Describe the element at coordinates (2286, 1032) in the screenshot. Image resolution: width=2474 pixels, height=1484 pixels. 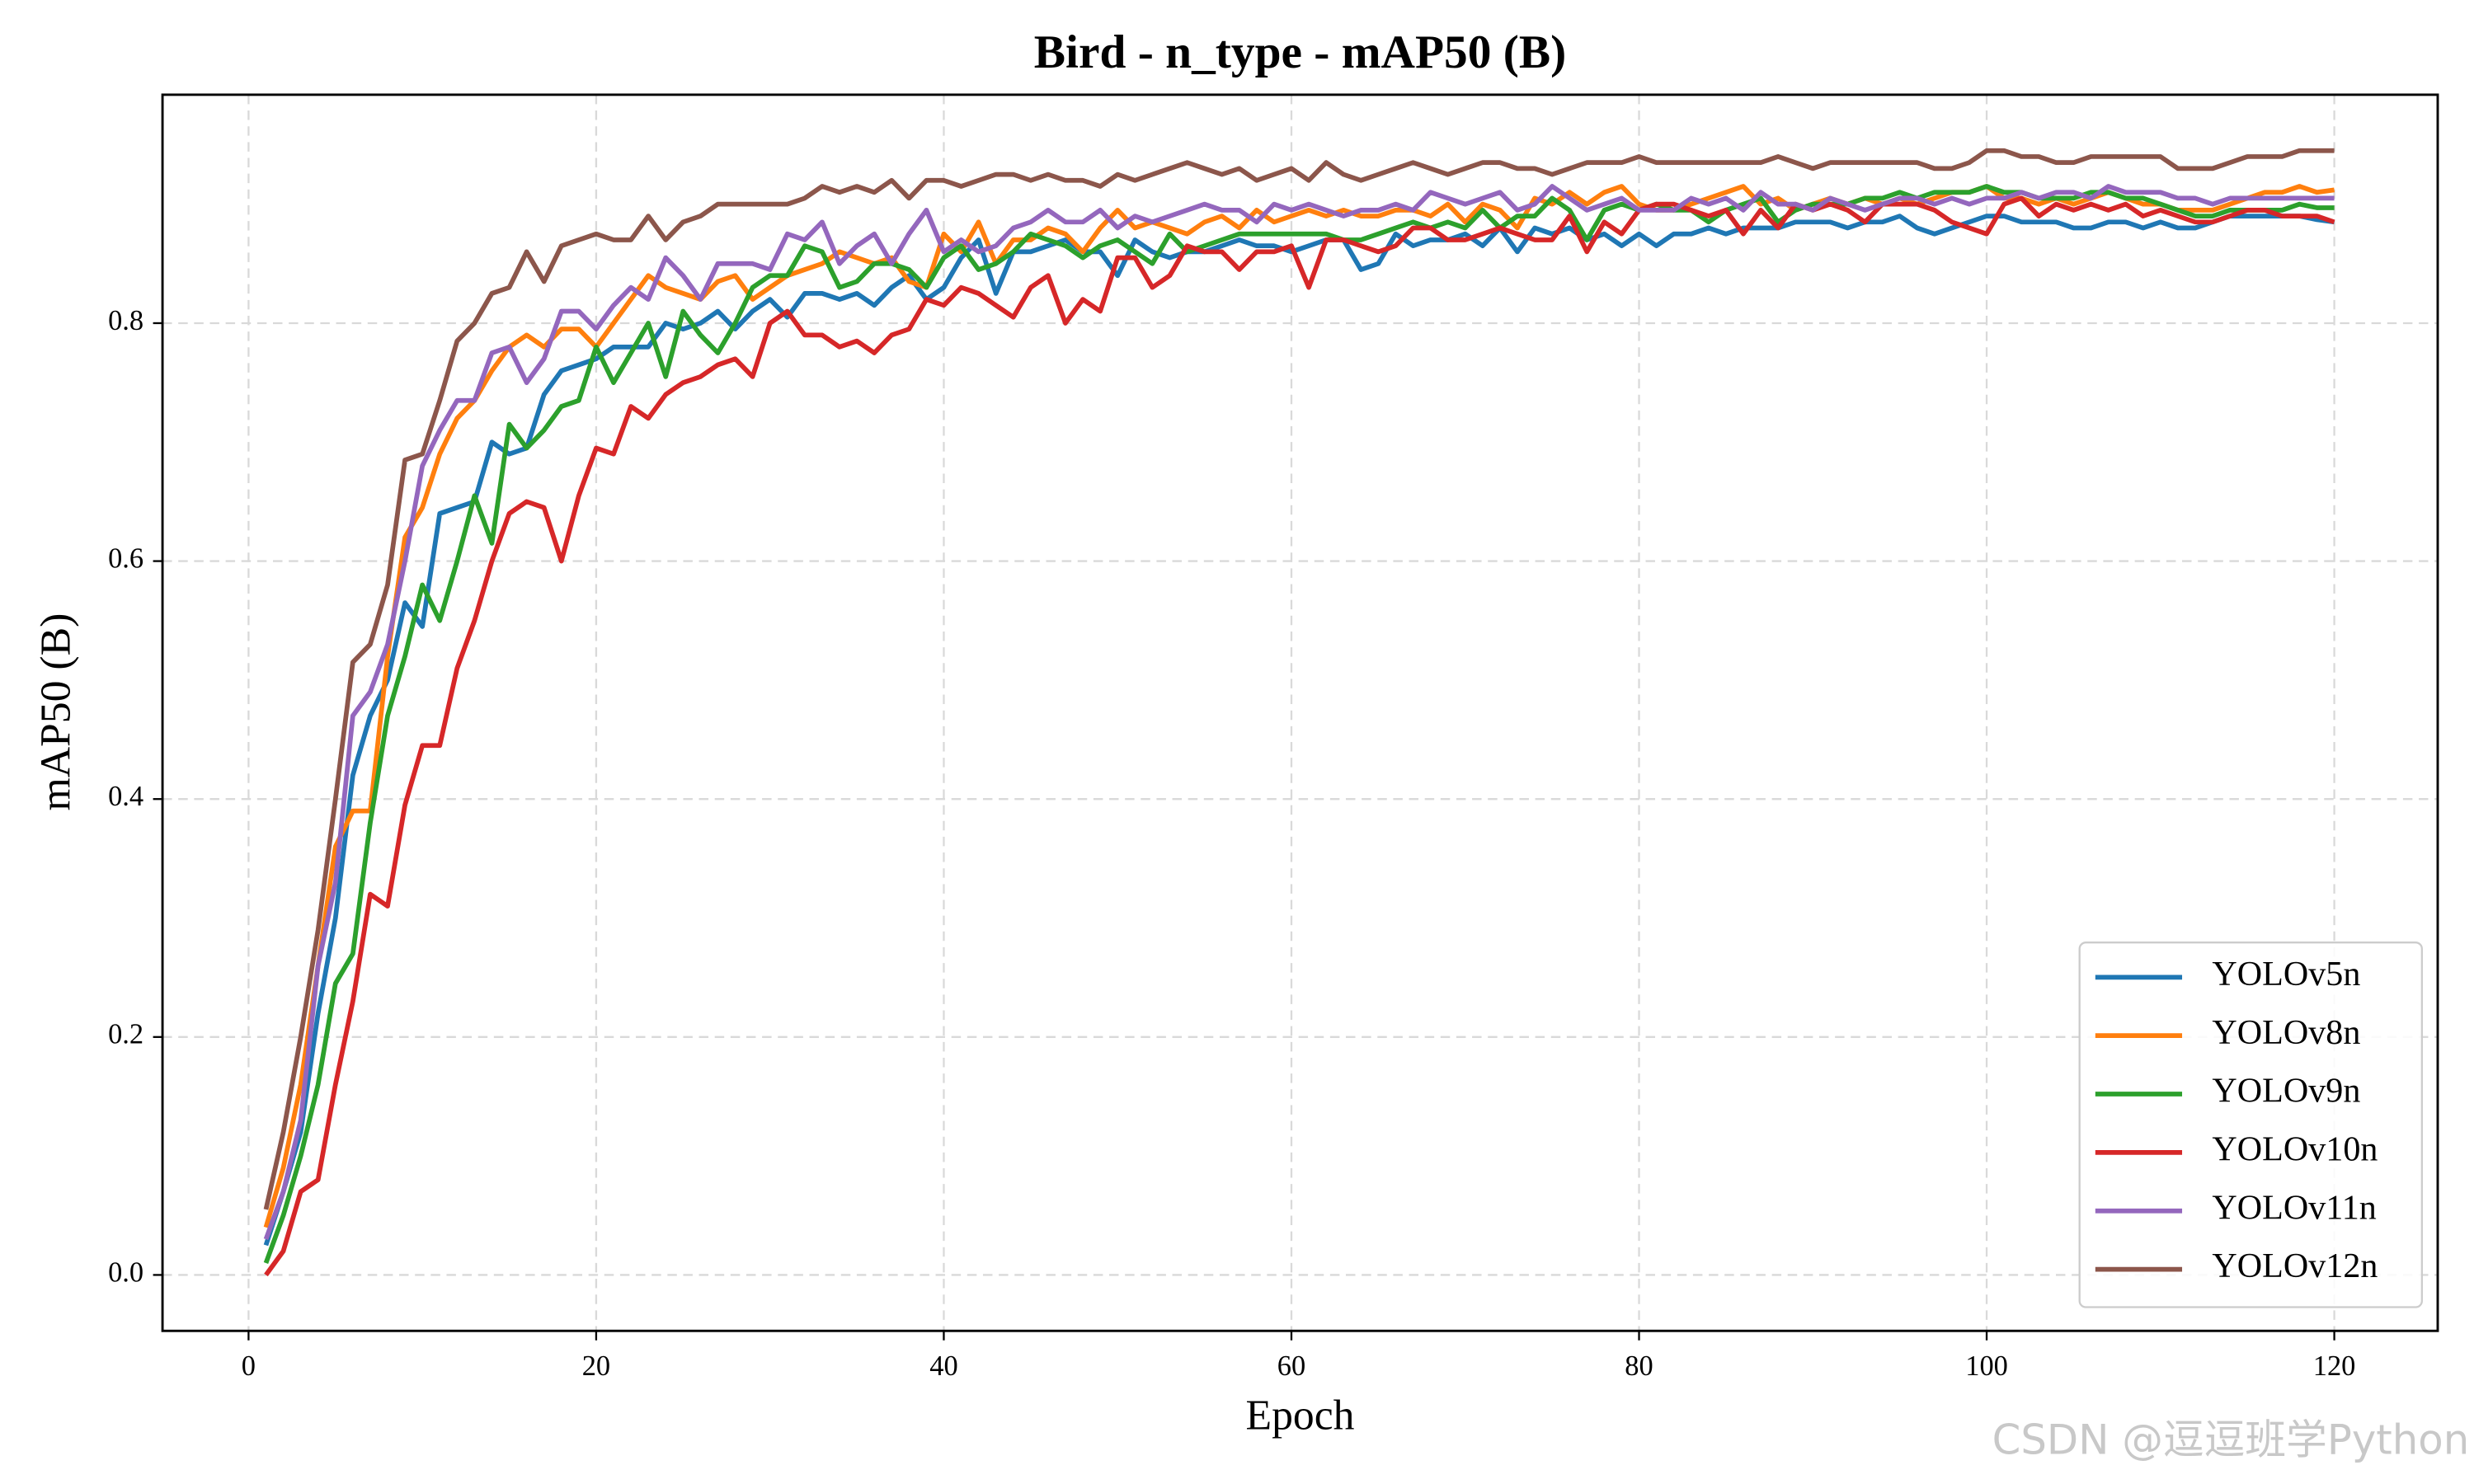
I see `legend-label: YOLOv8n` at that location.